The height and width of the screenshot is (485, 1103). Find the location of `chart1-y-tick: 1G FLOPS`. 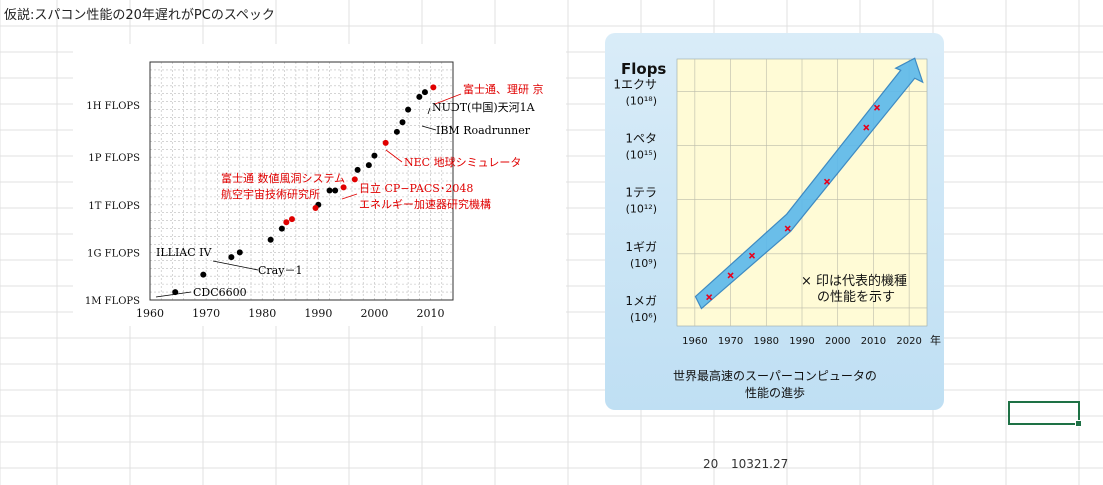

chart1-y-tick: 1G FLOPS is located at coordinates (113, 253).